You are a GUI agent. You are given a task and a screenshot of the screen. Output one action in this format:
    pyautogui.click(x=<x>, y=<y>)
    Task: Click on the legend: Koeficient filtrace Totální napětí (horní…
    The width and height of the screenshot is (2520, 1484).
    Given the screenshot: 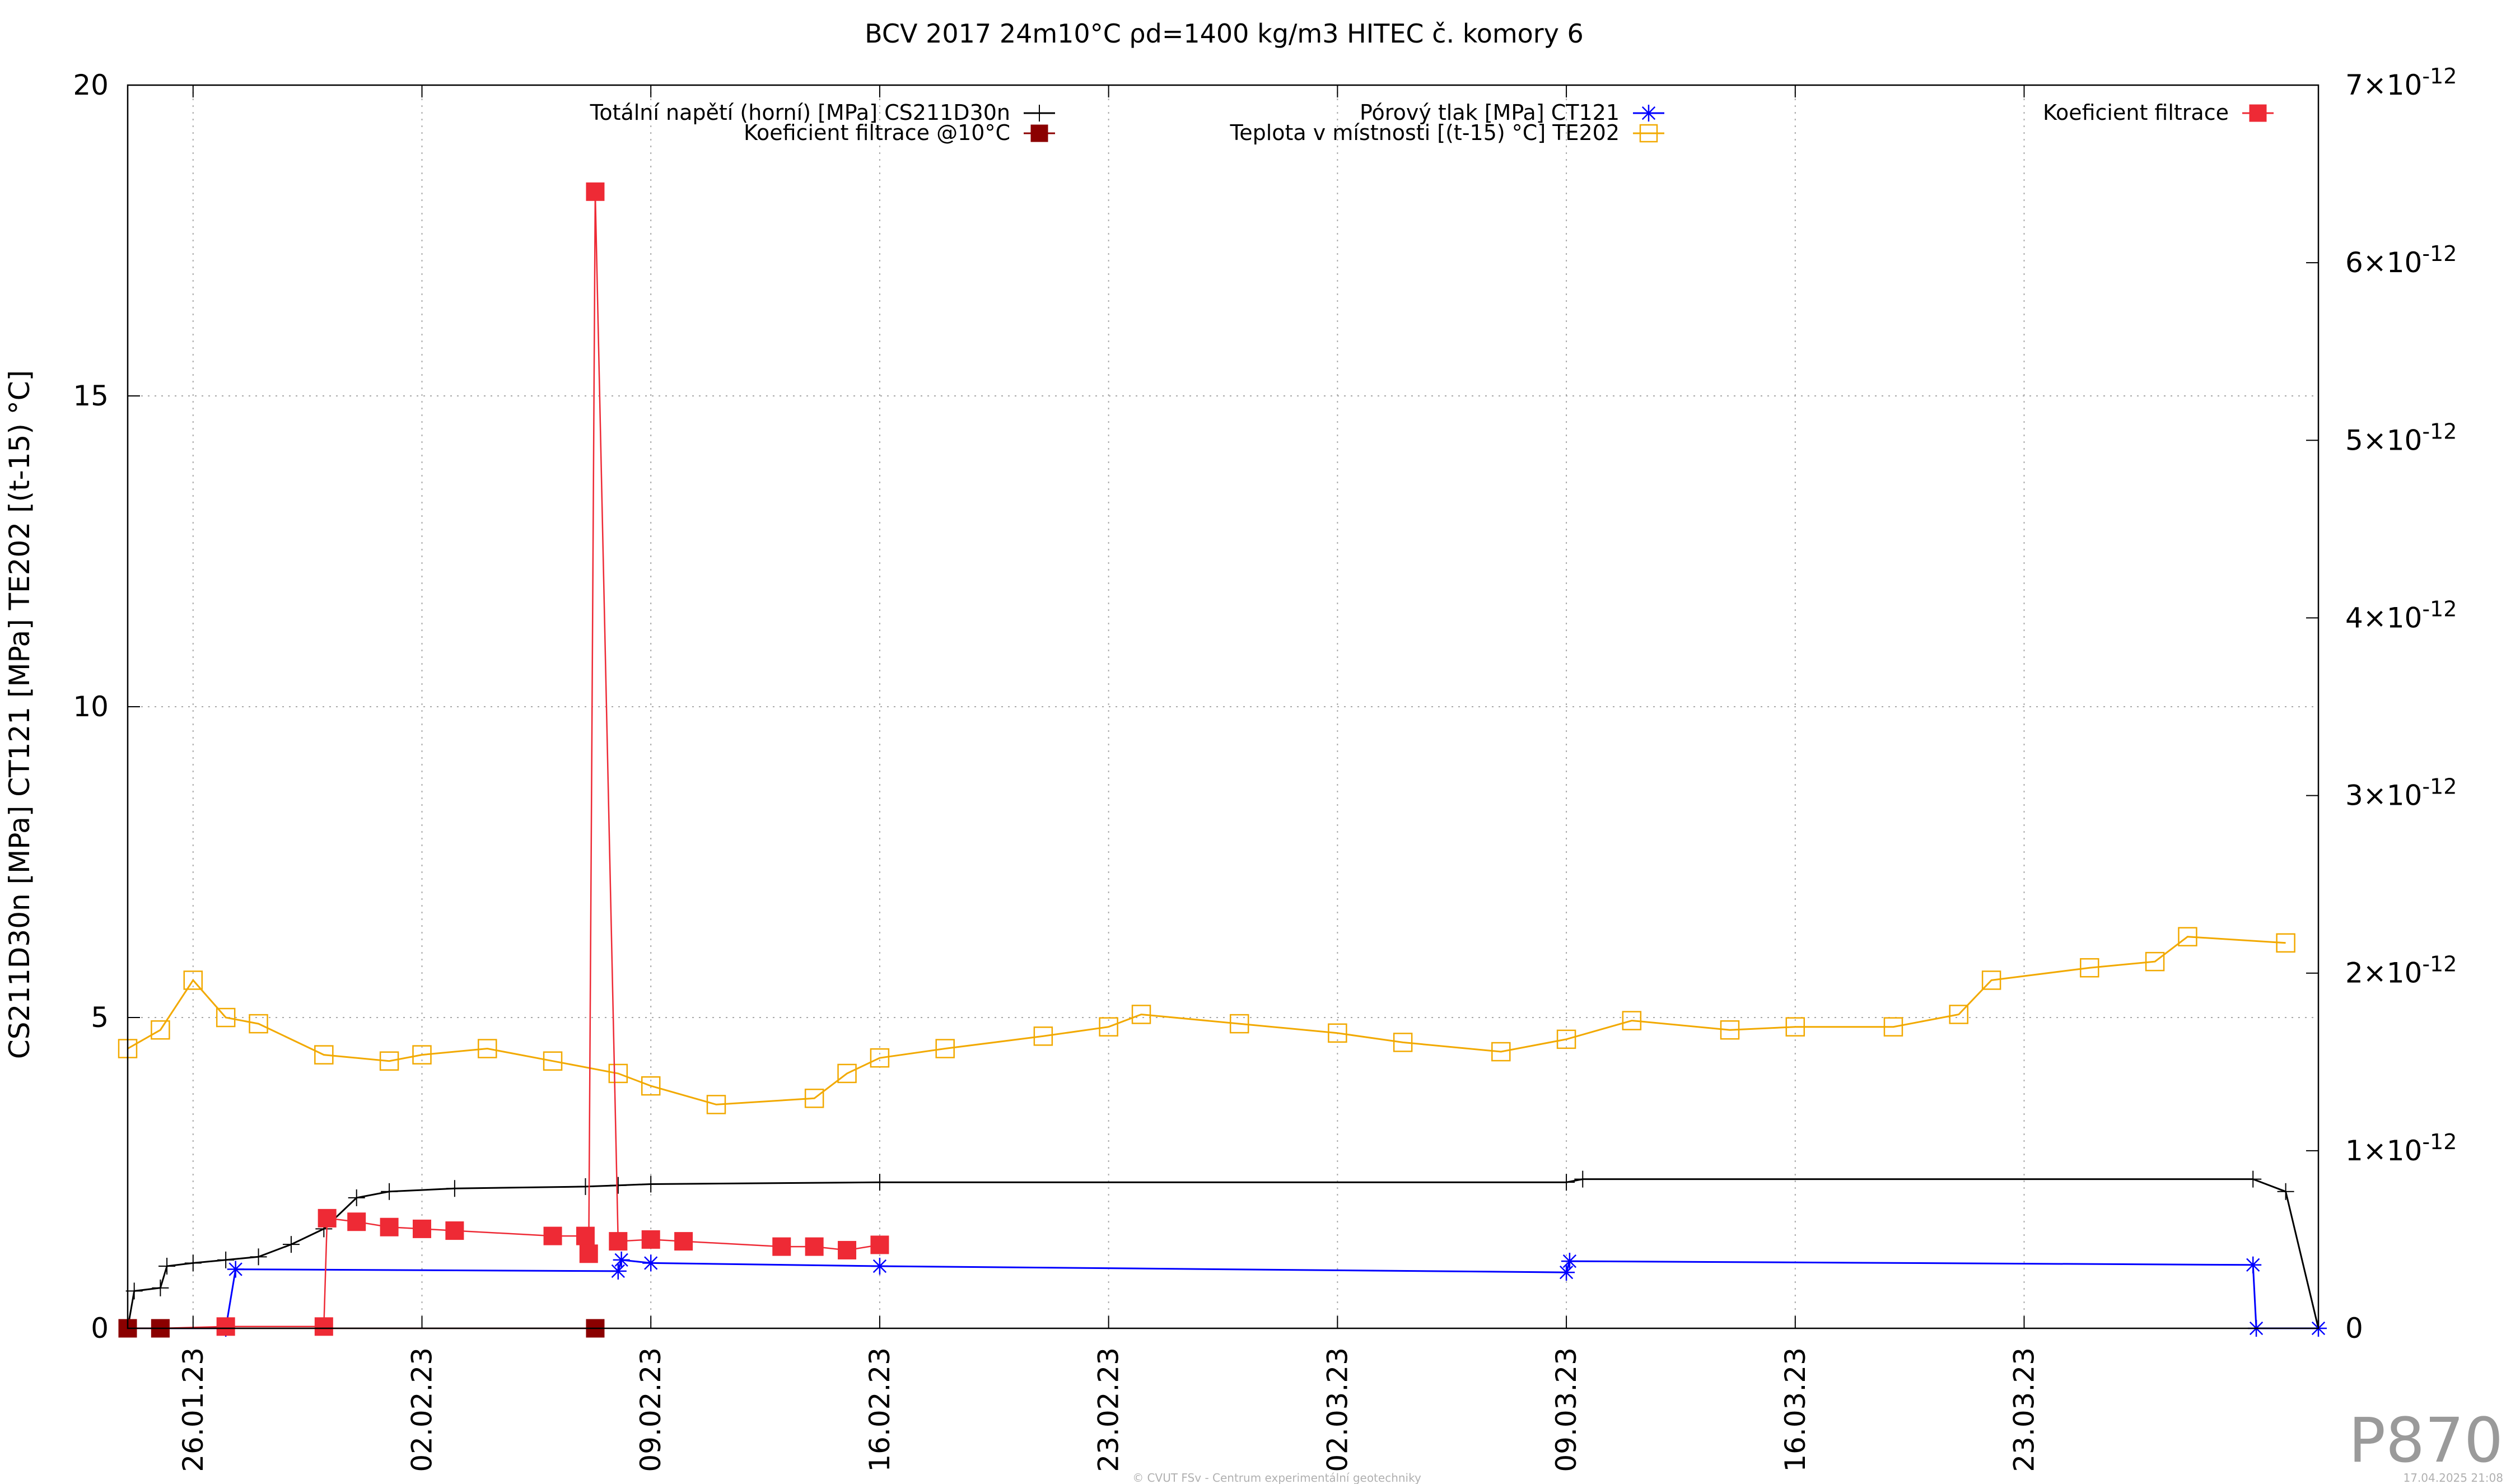 What is the action you would take?
    pyautogui.click(x=1432, y=123)
    